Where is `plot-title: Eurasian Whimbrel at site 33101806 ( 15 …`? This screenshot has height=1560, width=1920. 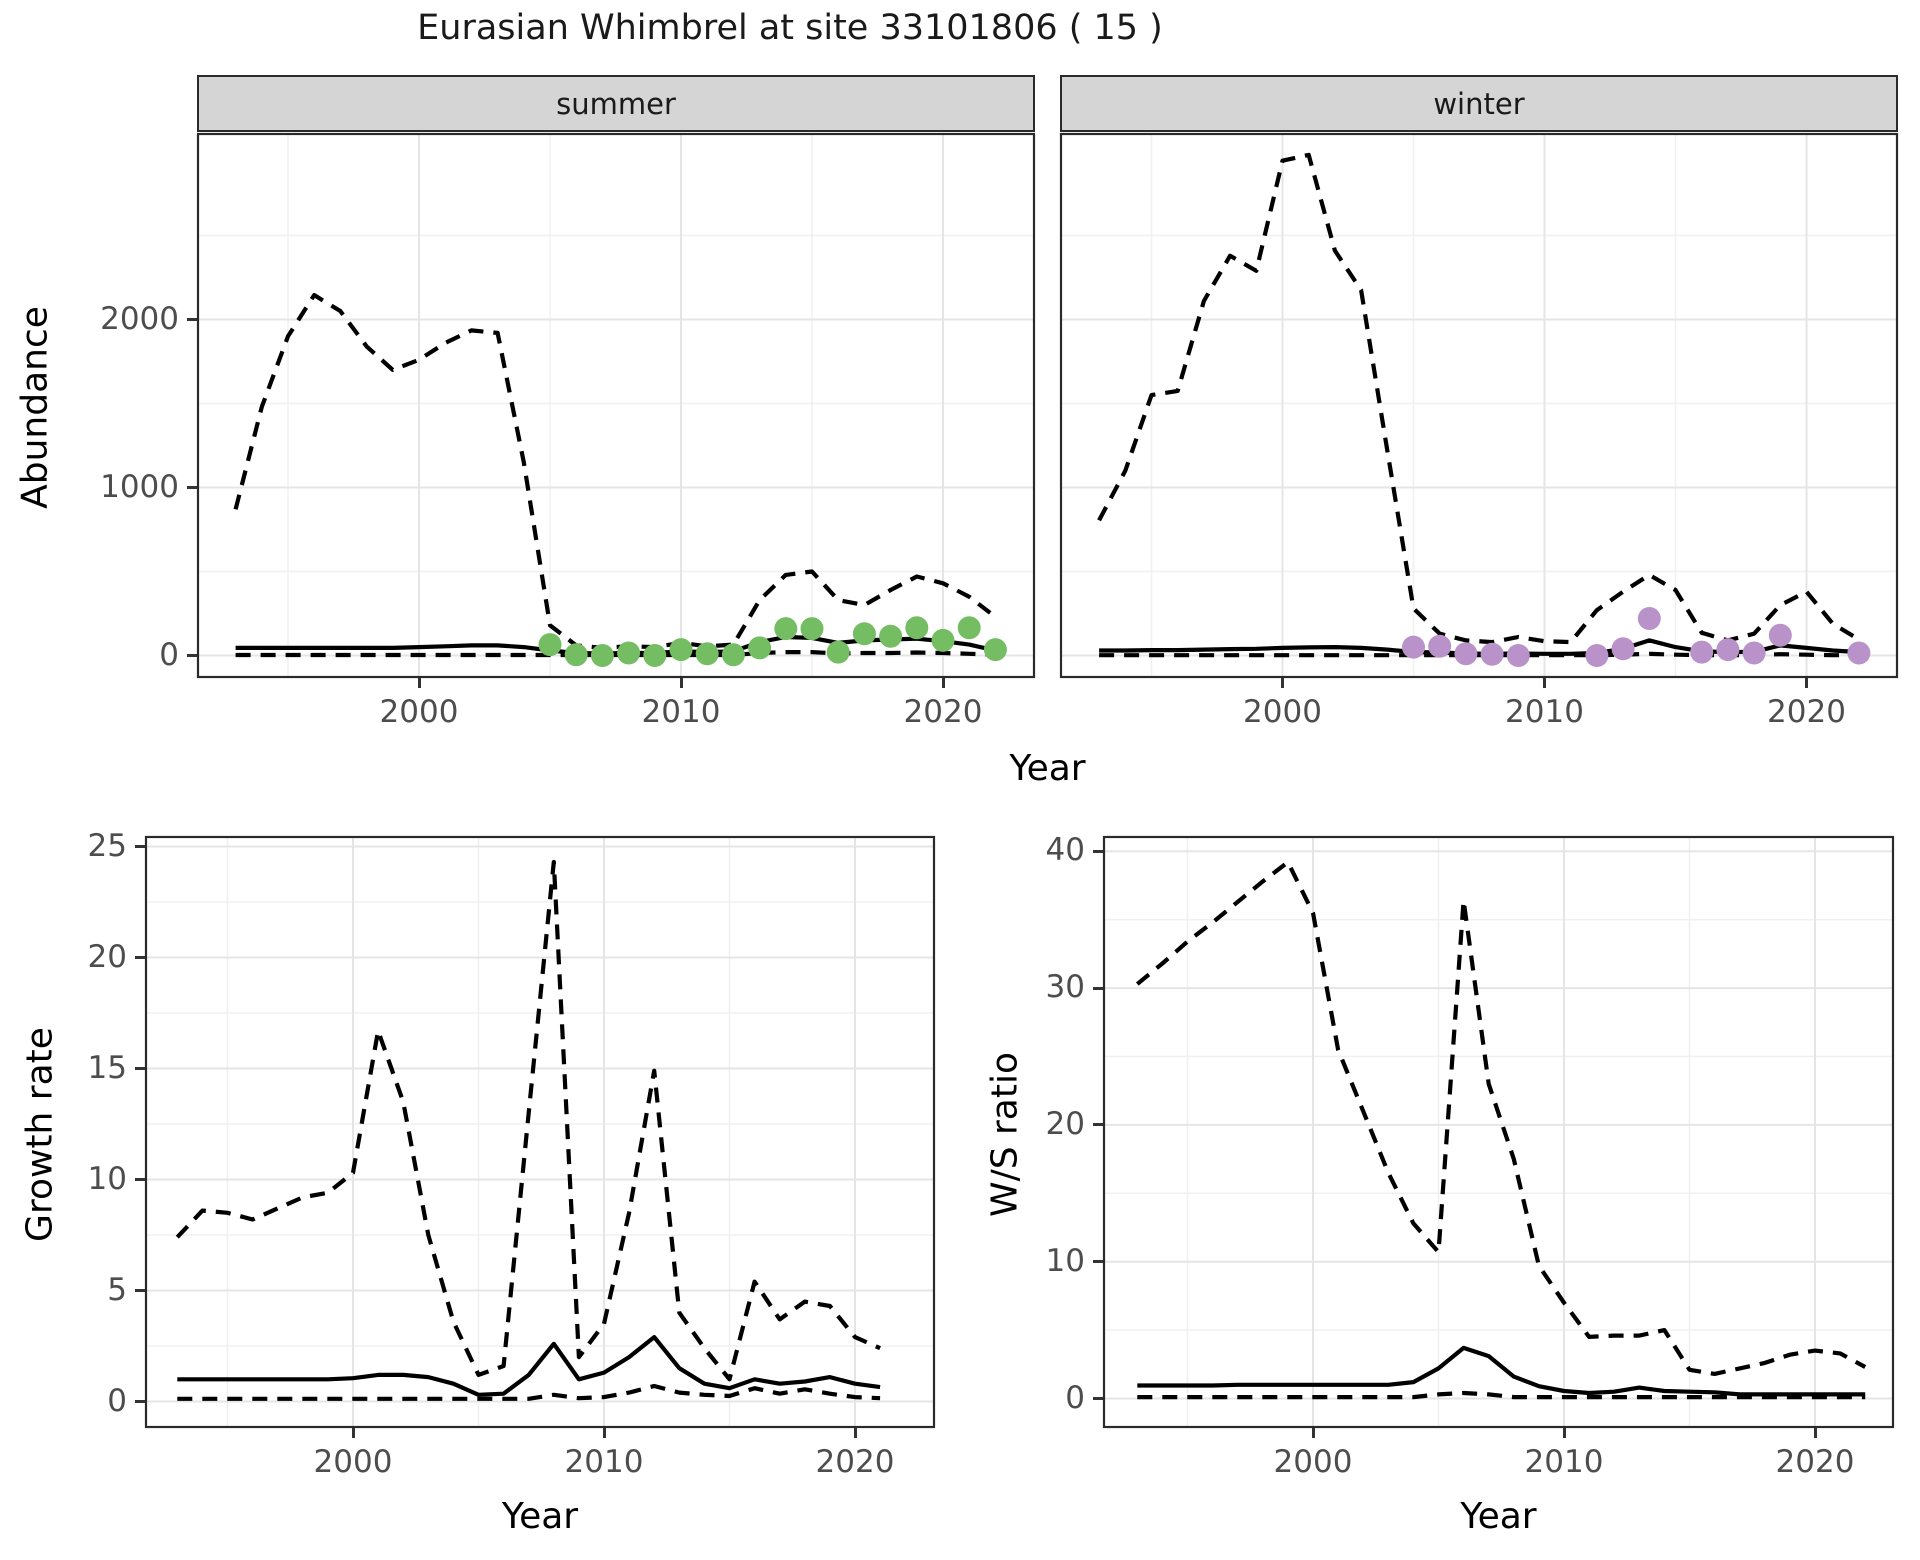
plot-title: Eurasian Whimbrel at site 33101806 ( 15 … is located at coordinates (790, 28).